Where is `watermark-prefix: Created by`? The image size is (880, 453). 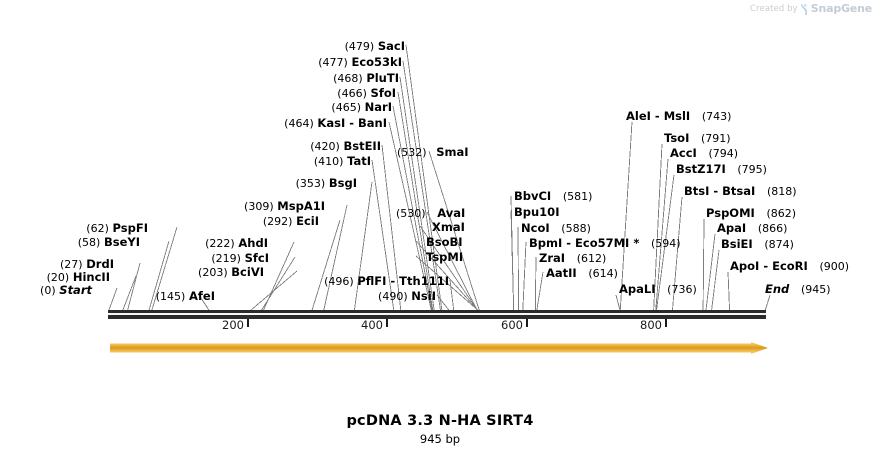
watermark-prefix: Created by is located at coordinates (773, 8).